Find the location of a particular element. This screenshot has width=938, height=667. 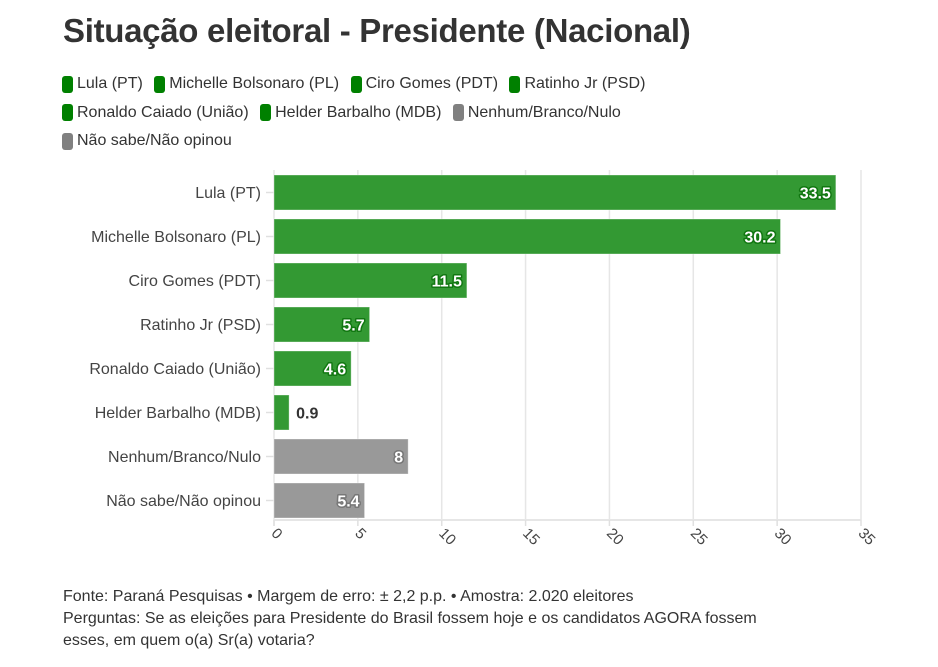

value-label: 30.2 is located at coordinates (759, 238).